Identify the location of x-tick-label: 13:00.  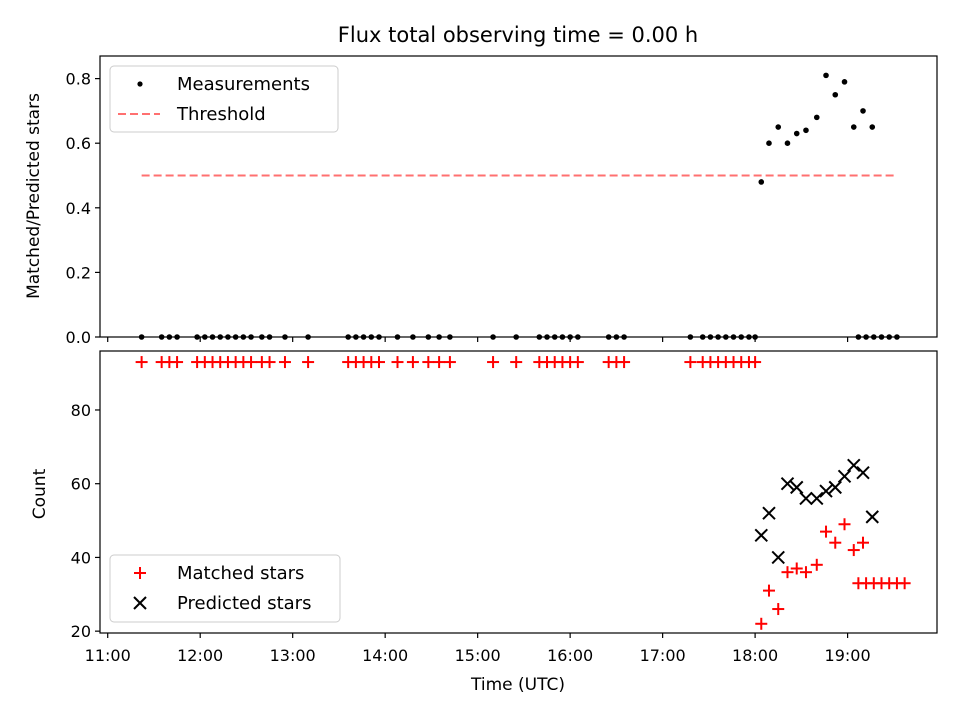
(293, 655).